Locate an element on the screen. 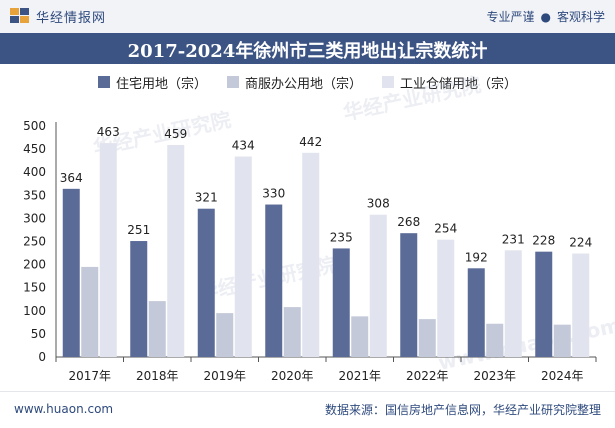 The height and width of the screenshot is (428, 615). chart-legend: 住宅用地（宗） 商服办公用地（宗） 工业仓储用地（宗） is located at coordinates (307, 82).